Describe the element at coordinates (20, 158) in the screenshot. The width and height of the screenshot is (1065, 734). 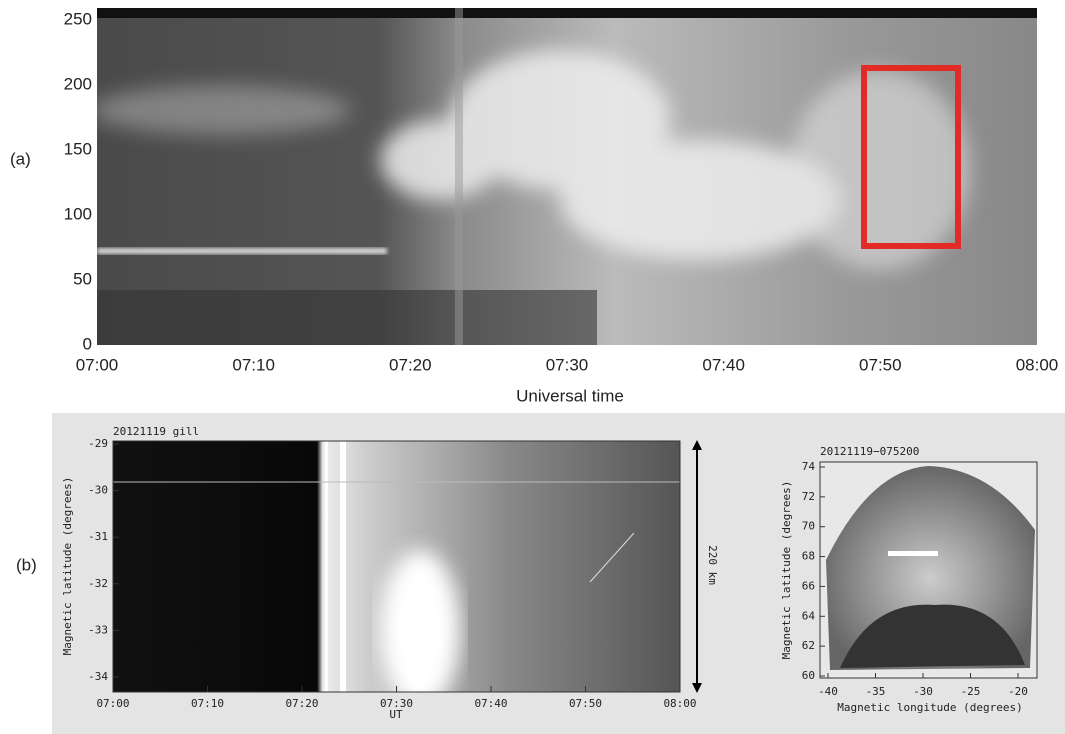
I see `panel-label: (a)` at that location.